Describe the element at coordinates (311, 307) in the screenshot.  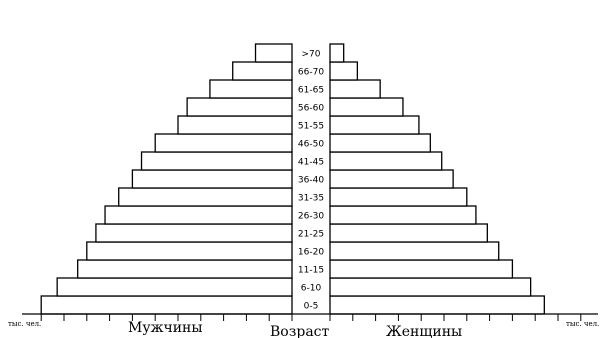
I see `age-label: 0-5` at that location.